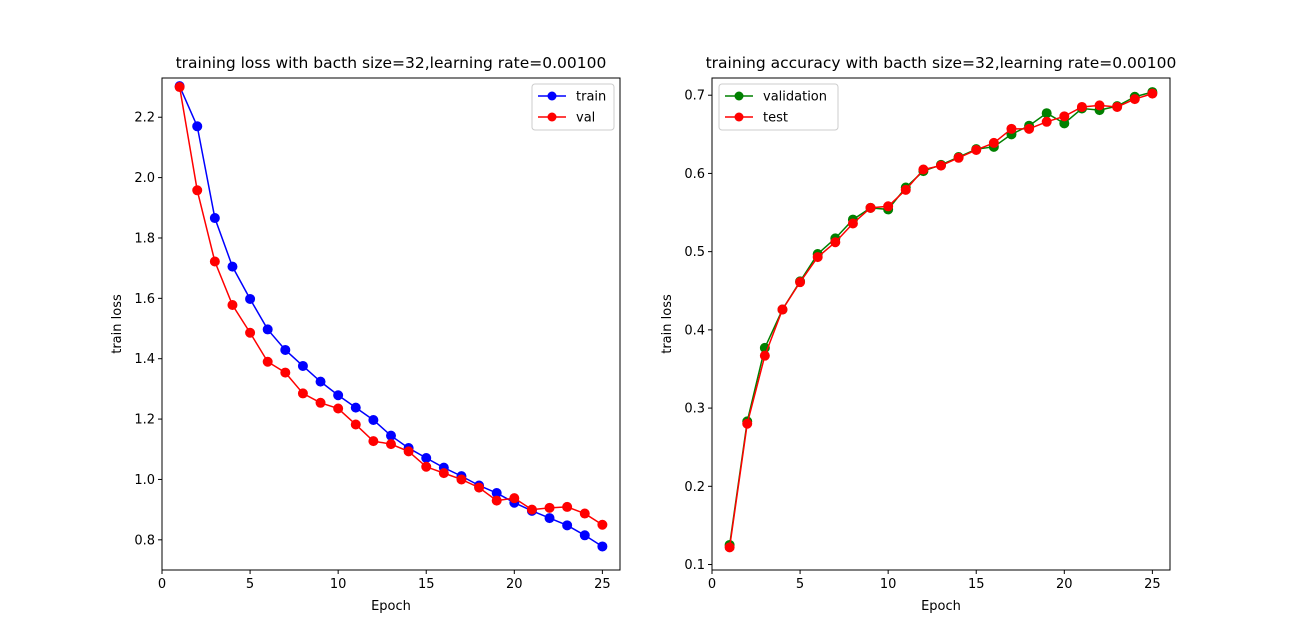 The width and height of the screenshot is (1300, 640). What do you see at coordinates (739, 96) in the screenshot?
I see `legend-marker-validation` at bounding box center [739, 96].